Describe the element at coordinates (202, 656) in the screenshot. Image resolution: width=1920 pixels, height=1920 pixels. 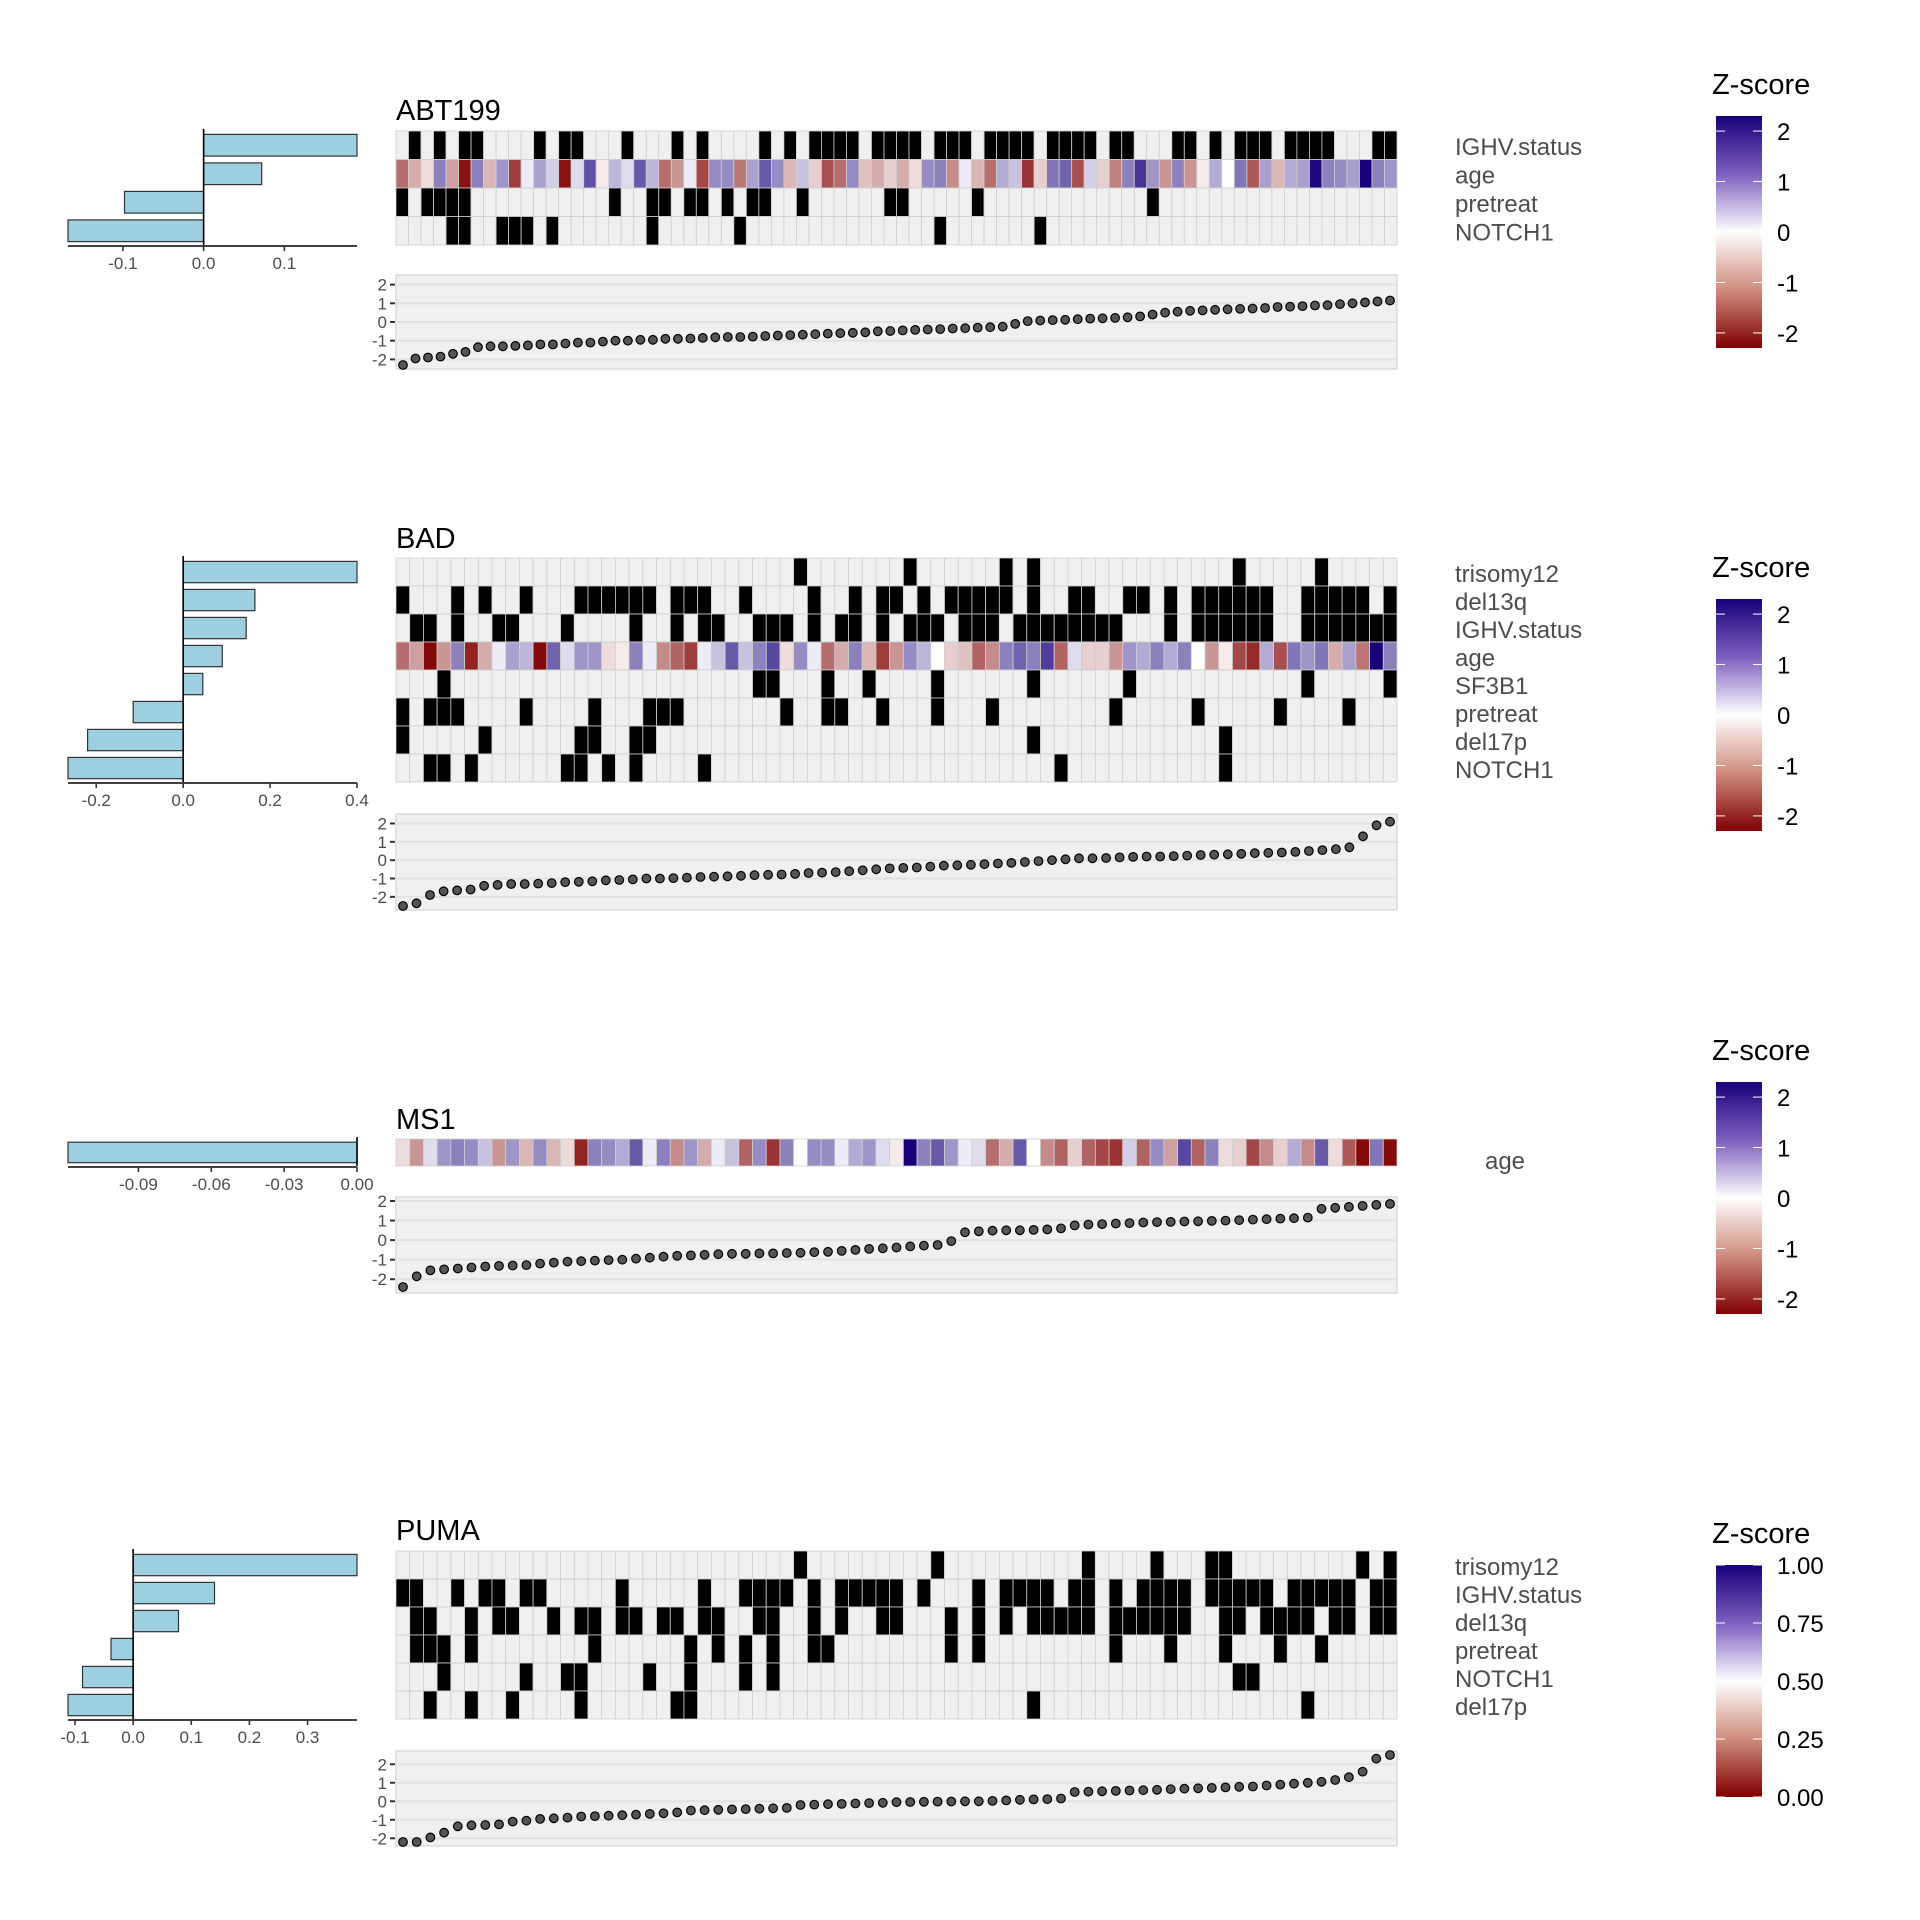
I see `bar` at that location.